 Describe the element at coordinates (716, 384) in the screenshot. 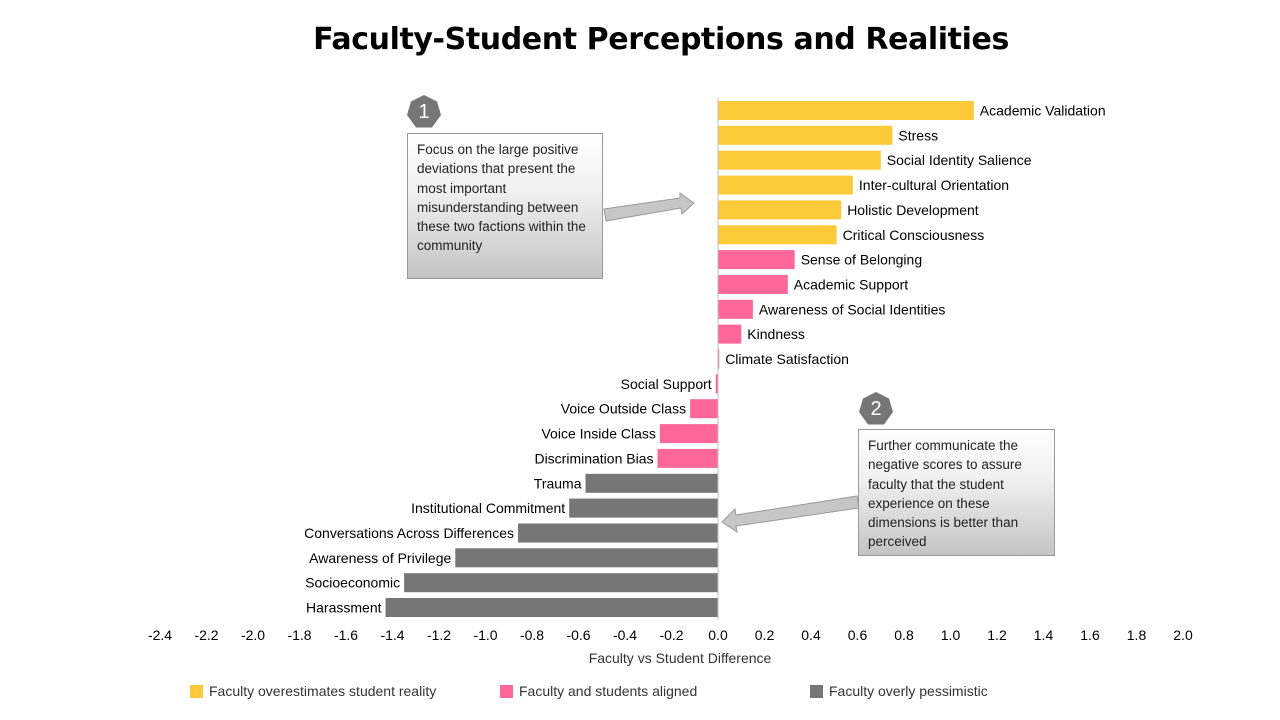

I see `bar-social-support` at that location.